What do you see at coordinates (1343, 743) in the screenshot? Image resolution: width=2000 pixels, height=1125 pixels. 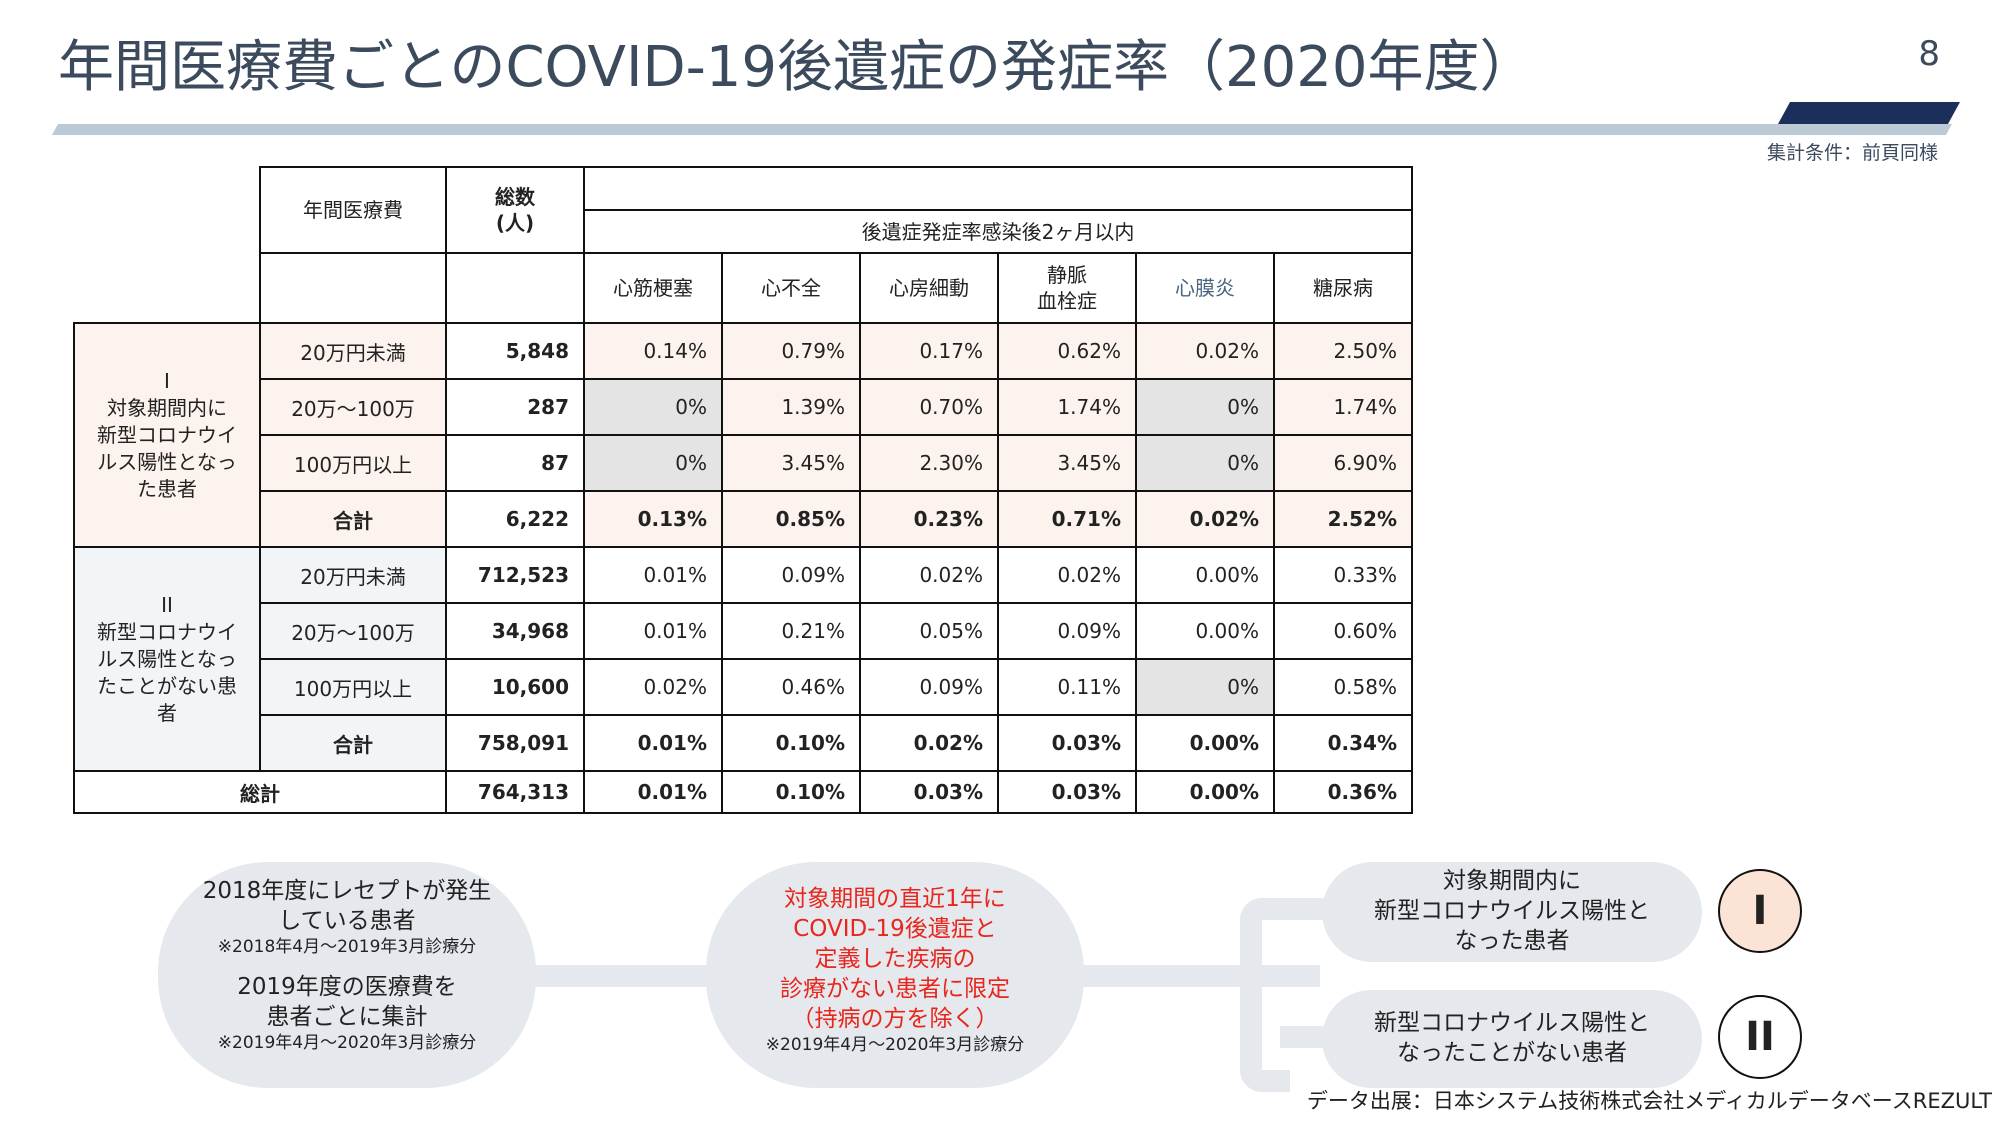 I see `rate-cell: 0.34%` at bounding box center [1343, 743].